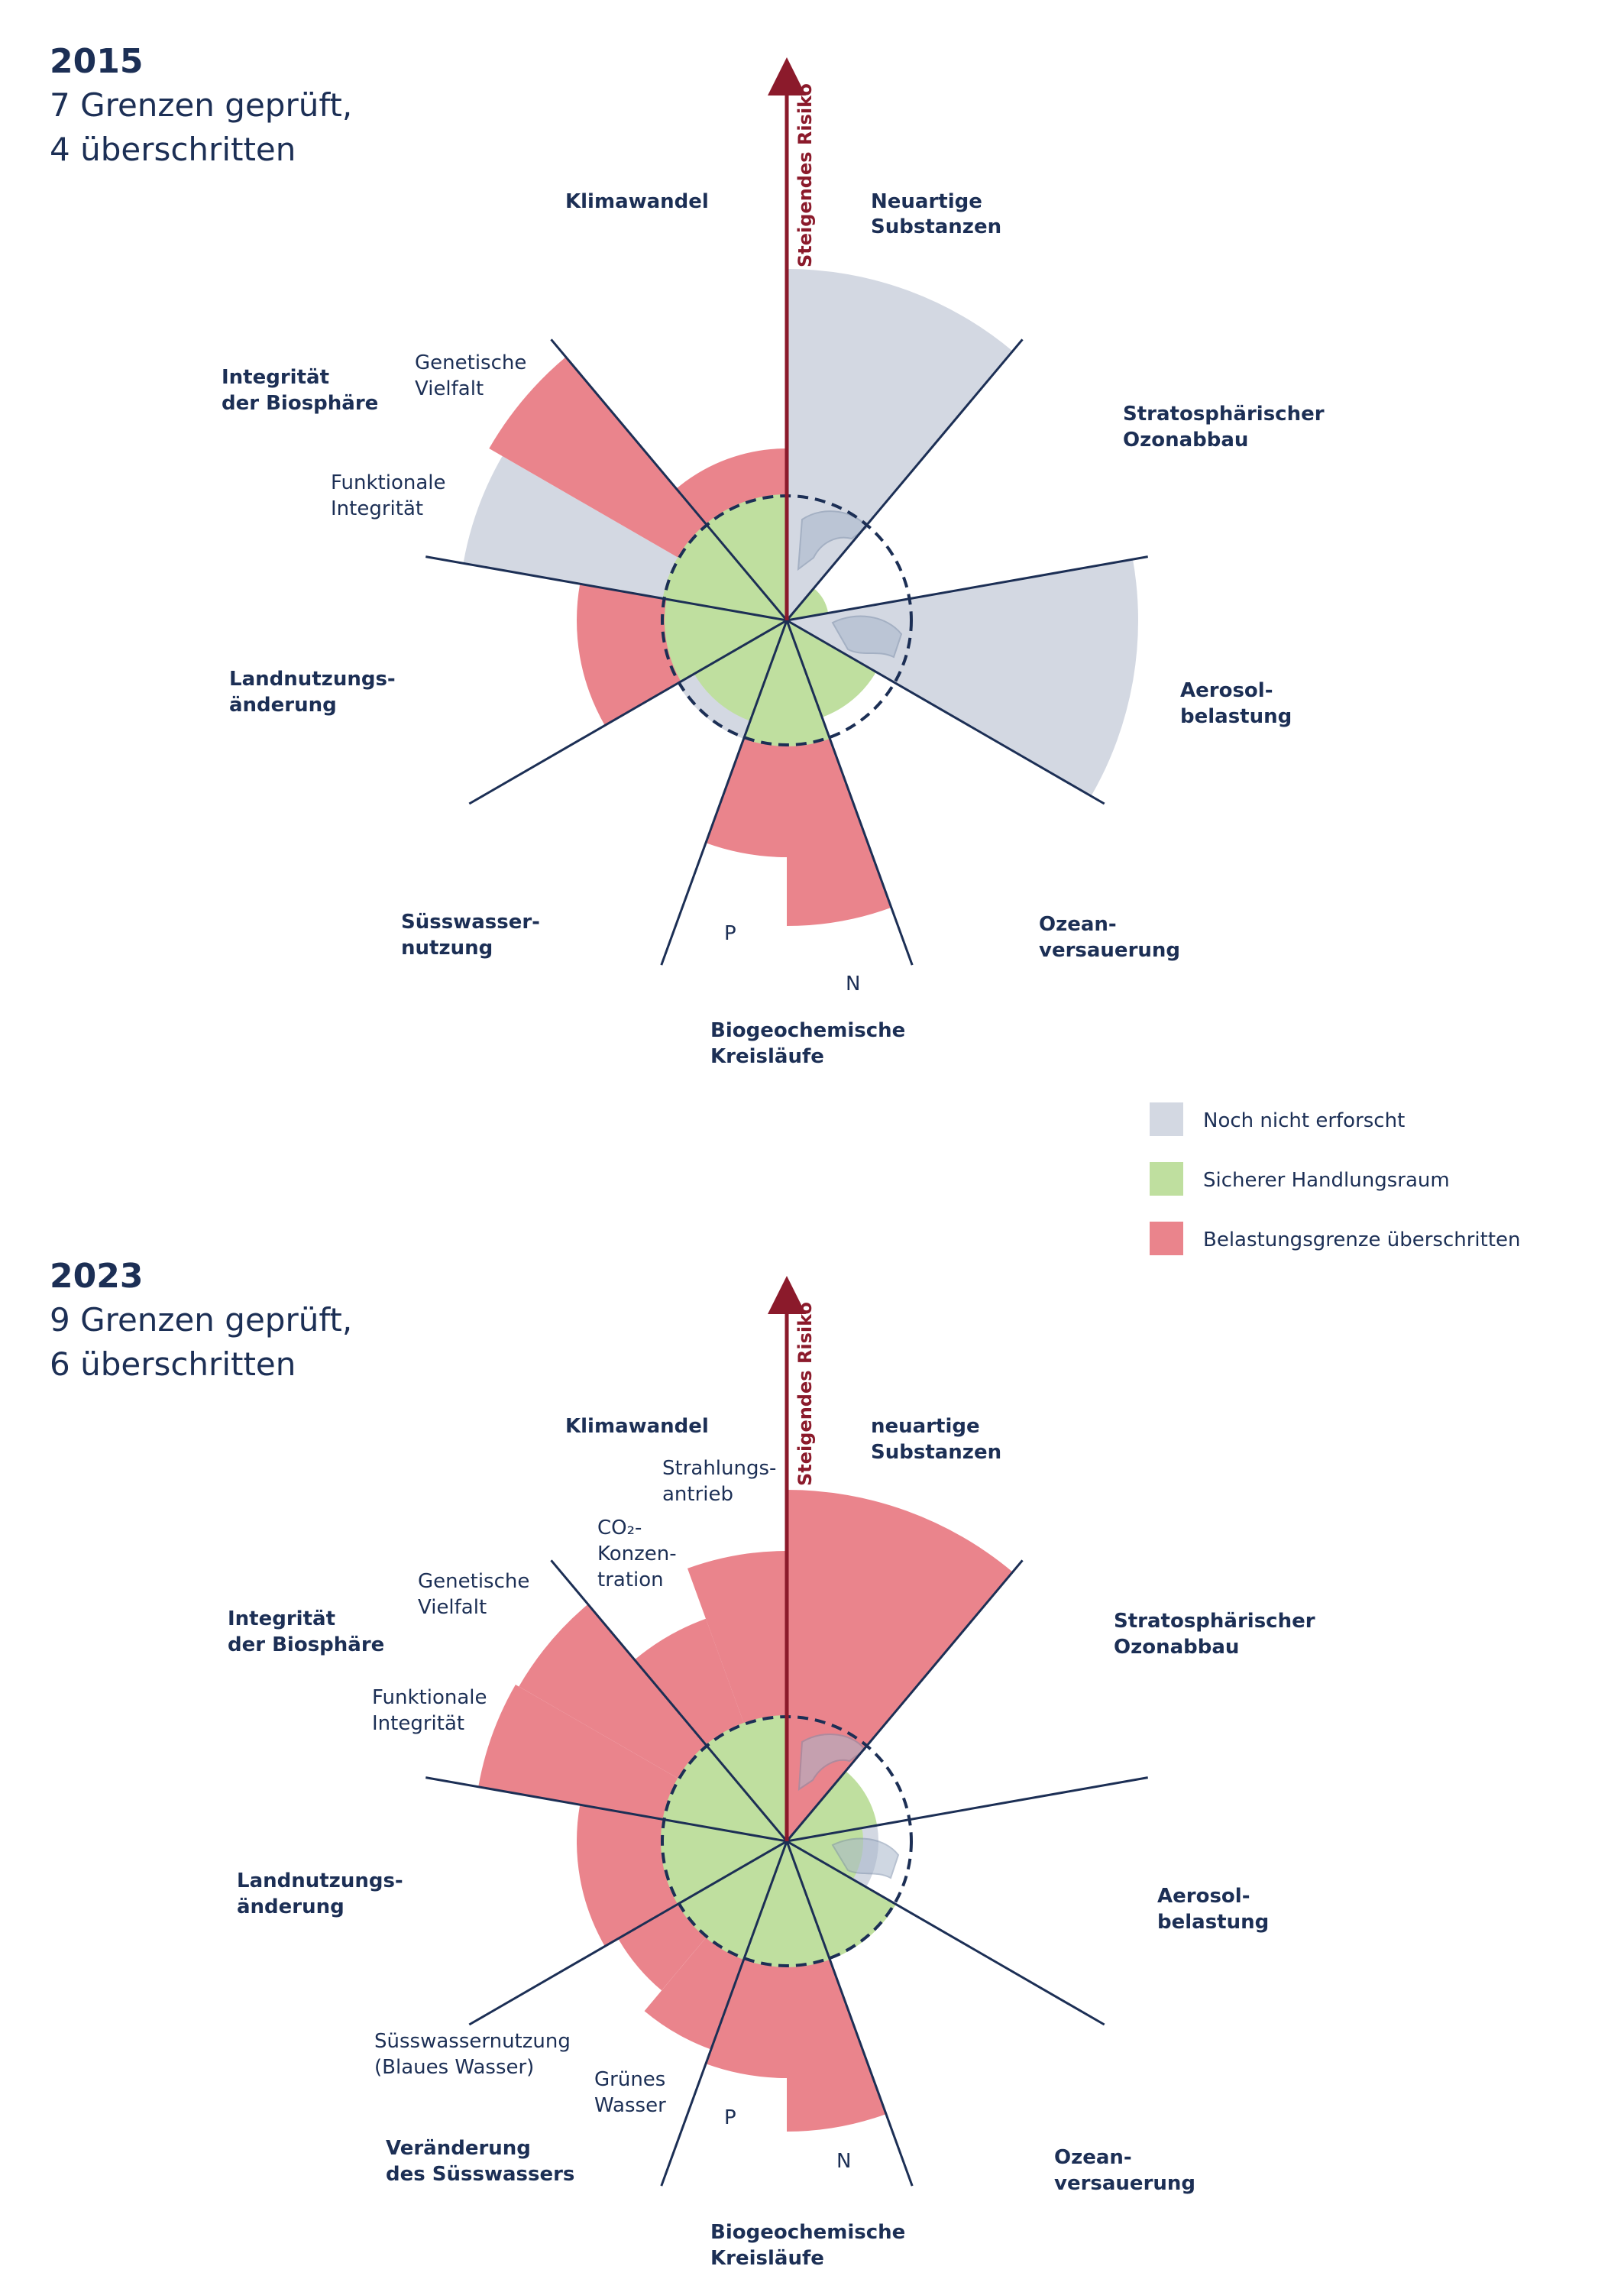 This screenshot has width=1624, height=2292. Describe the element at coordinates (1166, 1119) in the screenshot. I see `legend-swatch-not-quantified` at that location.